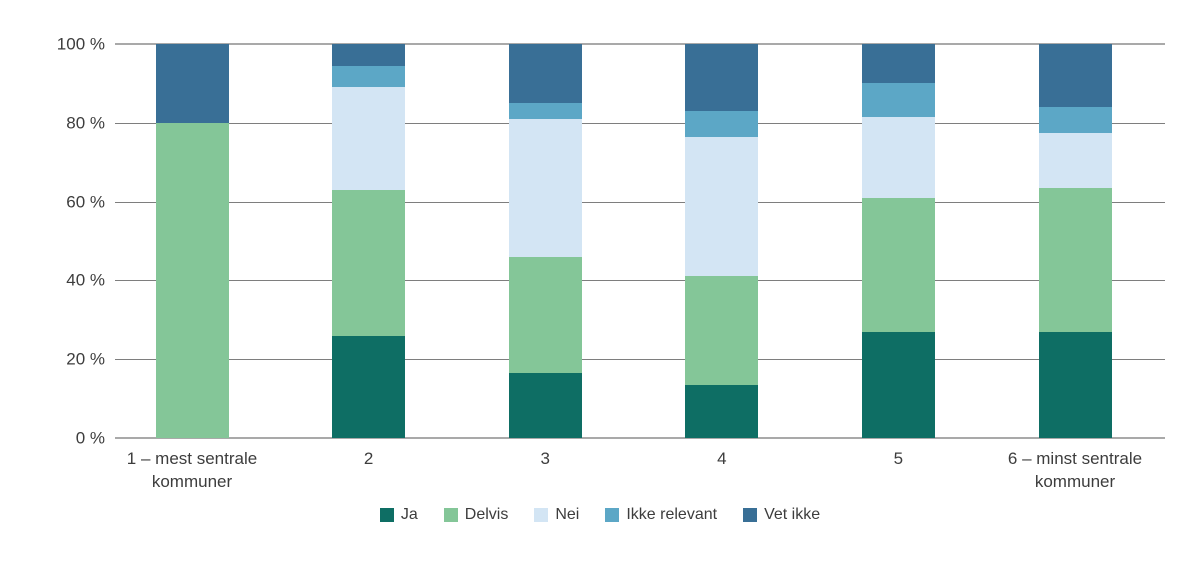  What do you see at coordinates (85, 359) in the screenshot?
I see `y-axis-tick-label: 20 %` at bounding box center [85, 359].